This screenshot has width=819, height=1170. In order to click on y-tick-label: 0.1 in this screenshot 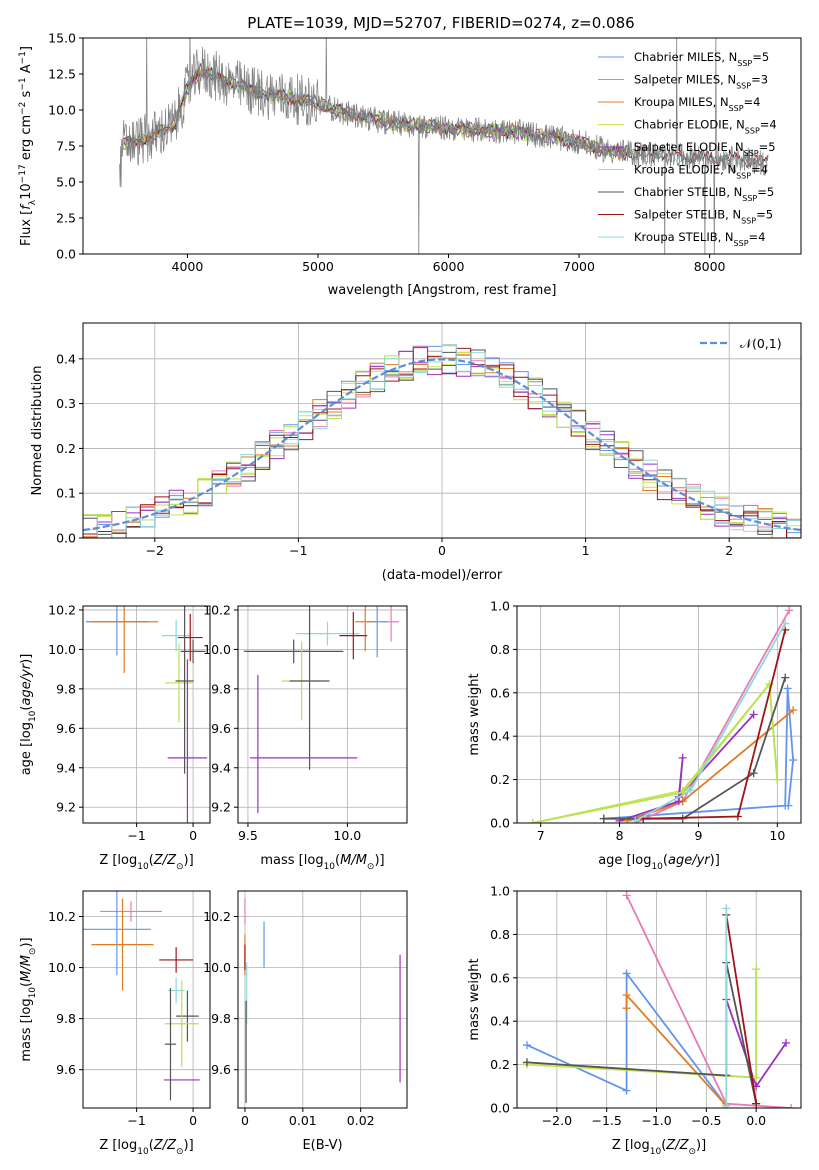, I will do `click(66, 493)`.